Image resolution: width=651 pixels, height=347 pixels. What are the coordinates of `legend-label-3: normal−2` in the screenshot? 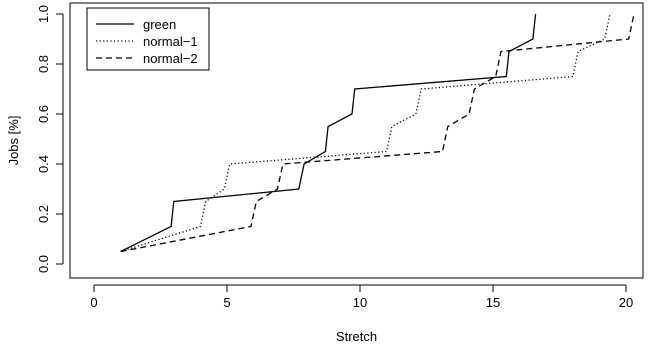 It's located at (170, 58).